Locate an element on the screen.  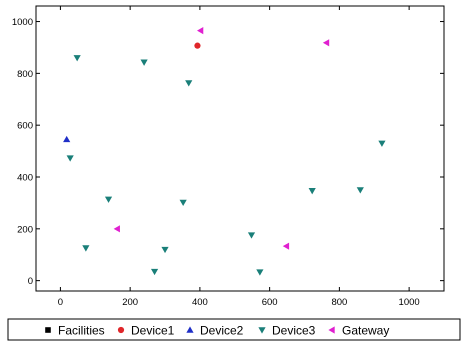
device3-legend-marker is located at coordinates (262, 330).